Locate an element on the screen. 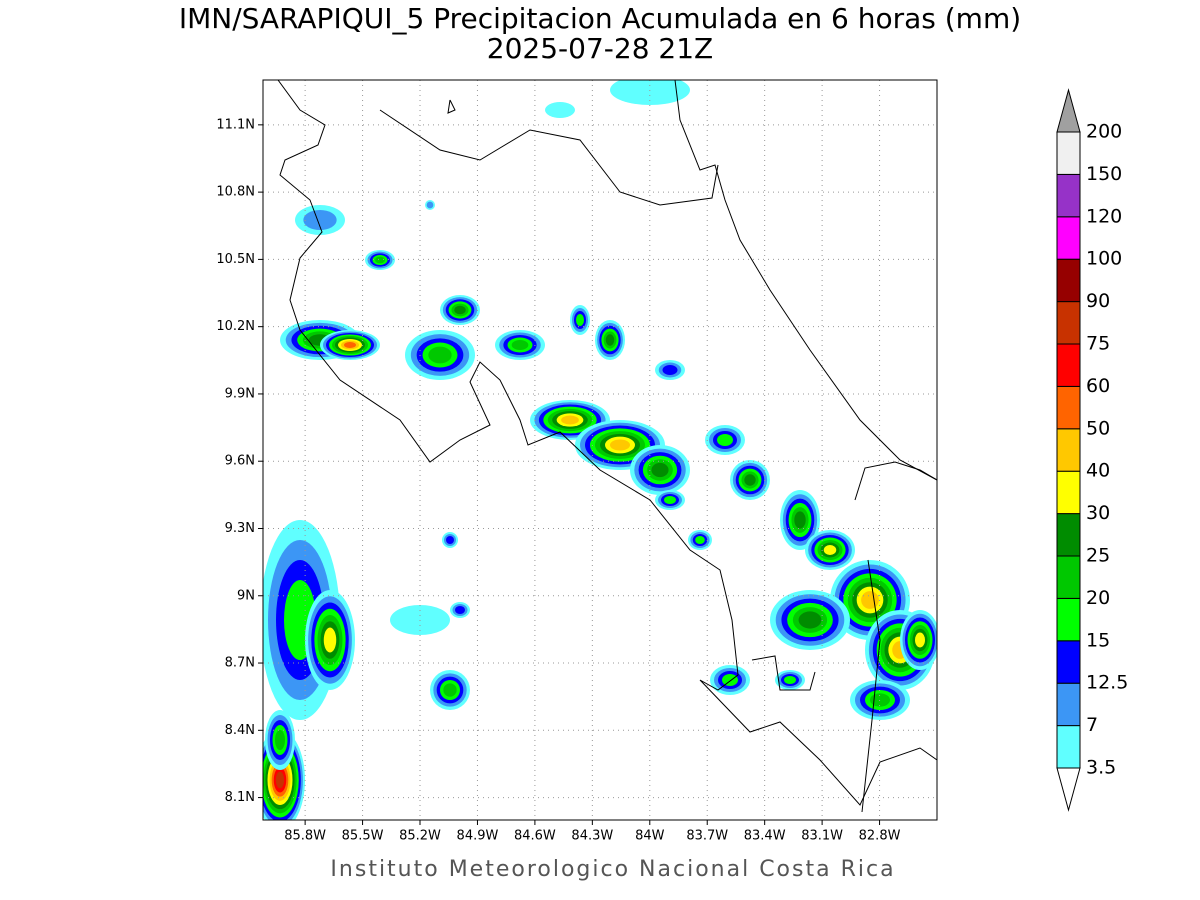  x-tick-label: 84.9W is located at coordinates (478, 836).